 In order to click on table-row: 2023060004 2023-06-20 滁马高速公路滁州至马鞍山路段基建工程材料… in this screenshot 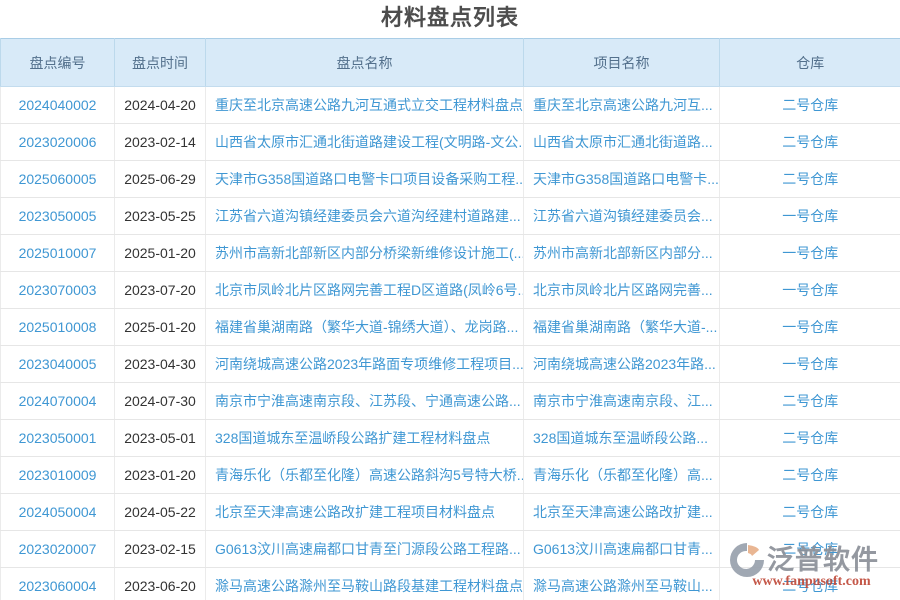, I will do `click(450, 583)`.